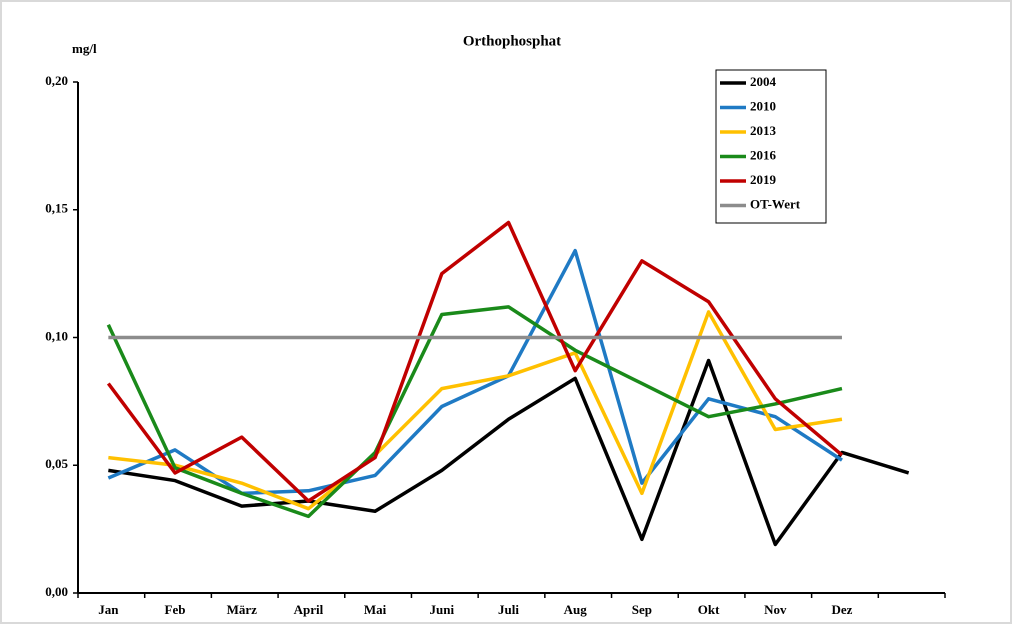 Image resolution: width=1012 pixels, height=624 pixels. Describe the element at coordinates (508, 609) in the screenshot. I see `x-tick-label: Juli` at that location.